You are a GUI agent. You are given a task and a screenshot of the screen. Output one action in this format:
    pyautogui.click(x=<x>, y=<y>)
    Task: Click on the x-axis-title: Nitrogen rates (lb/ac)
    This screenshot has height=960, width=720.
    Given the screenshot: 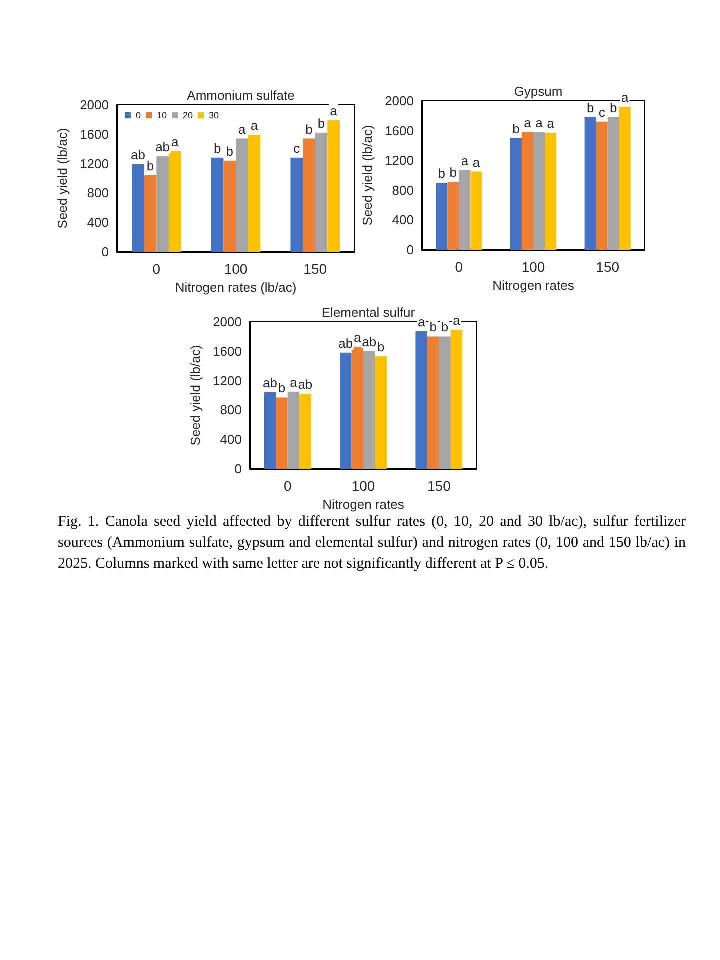 What is the action you would take?
    pyautogui.click(x=236, y=287)
    